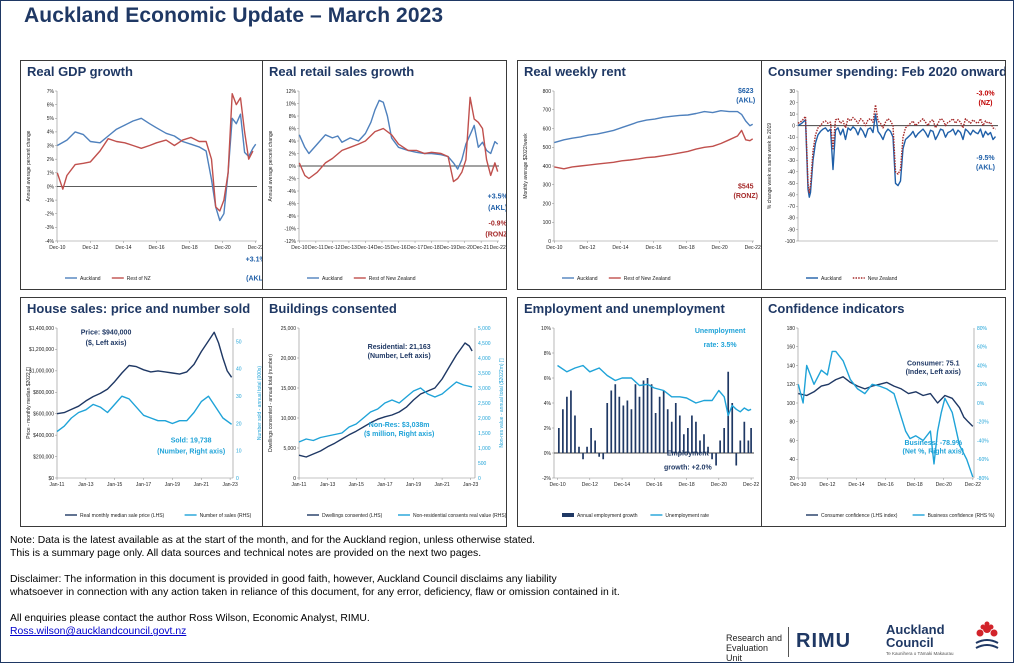 The width and height of the screenshot is (1014, 663). I want to click on panel-title: Consumer spending: Feb 2020 onward, so click(887, 71).